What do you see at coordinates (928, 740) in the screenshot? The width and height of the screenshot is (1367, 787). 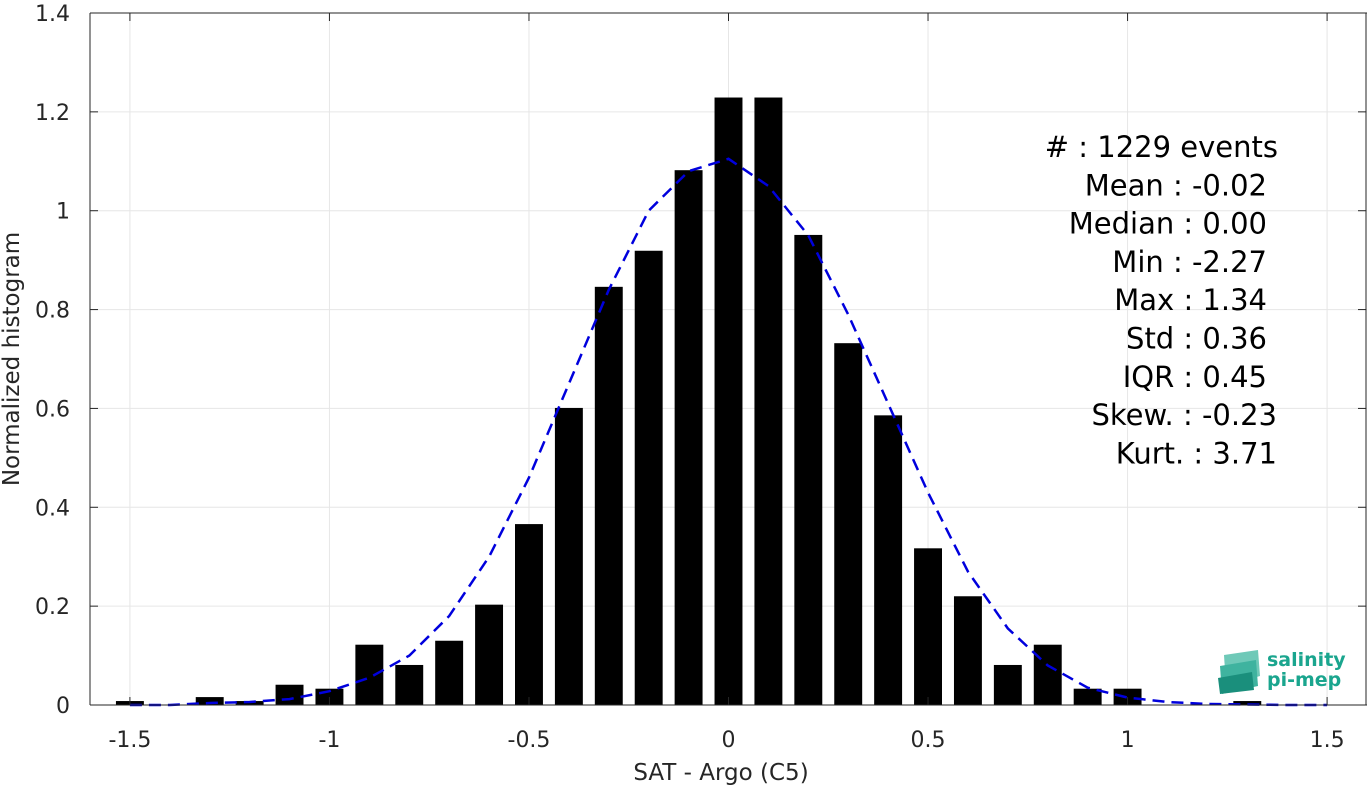 I see `x-tick-label: 0.5` at bounding box center [928, 740].